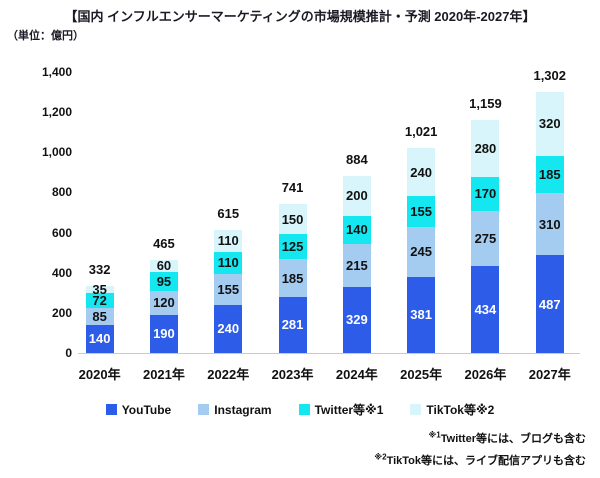 The height and width of the screenshot is (478, 600). What do you see at coordinates (421, 374) in the screenshot?
I see `x-axis-label: 2025年` at bounding box center [421, 374].